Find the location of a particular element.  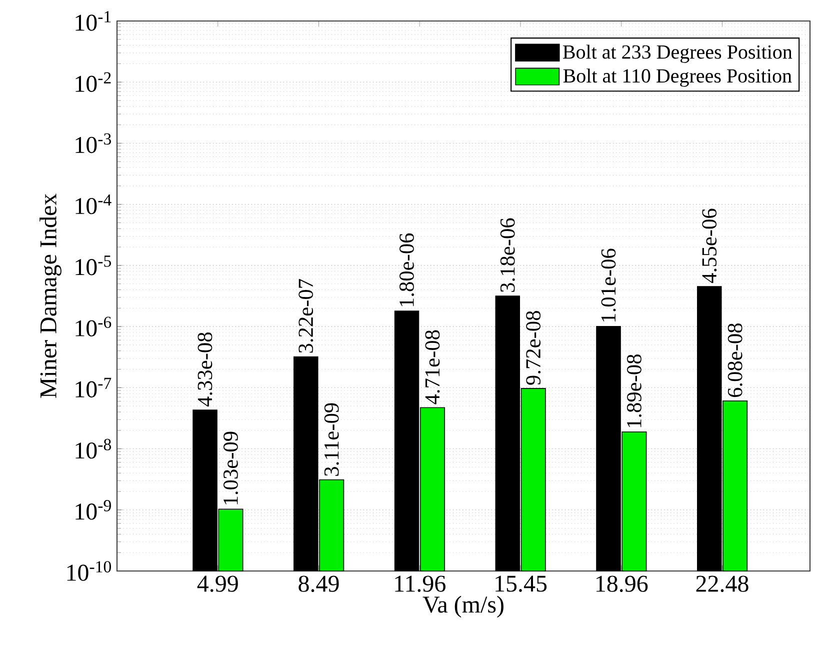

x-tick-label: 15.45 is located at coordinates (521, 584).